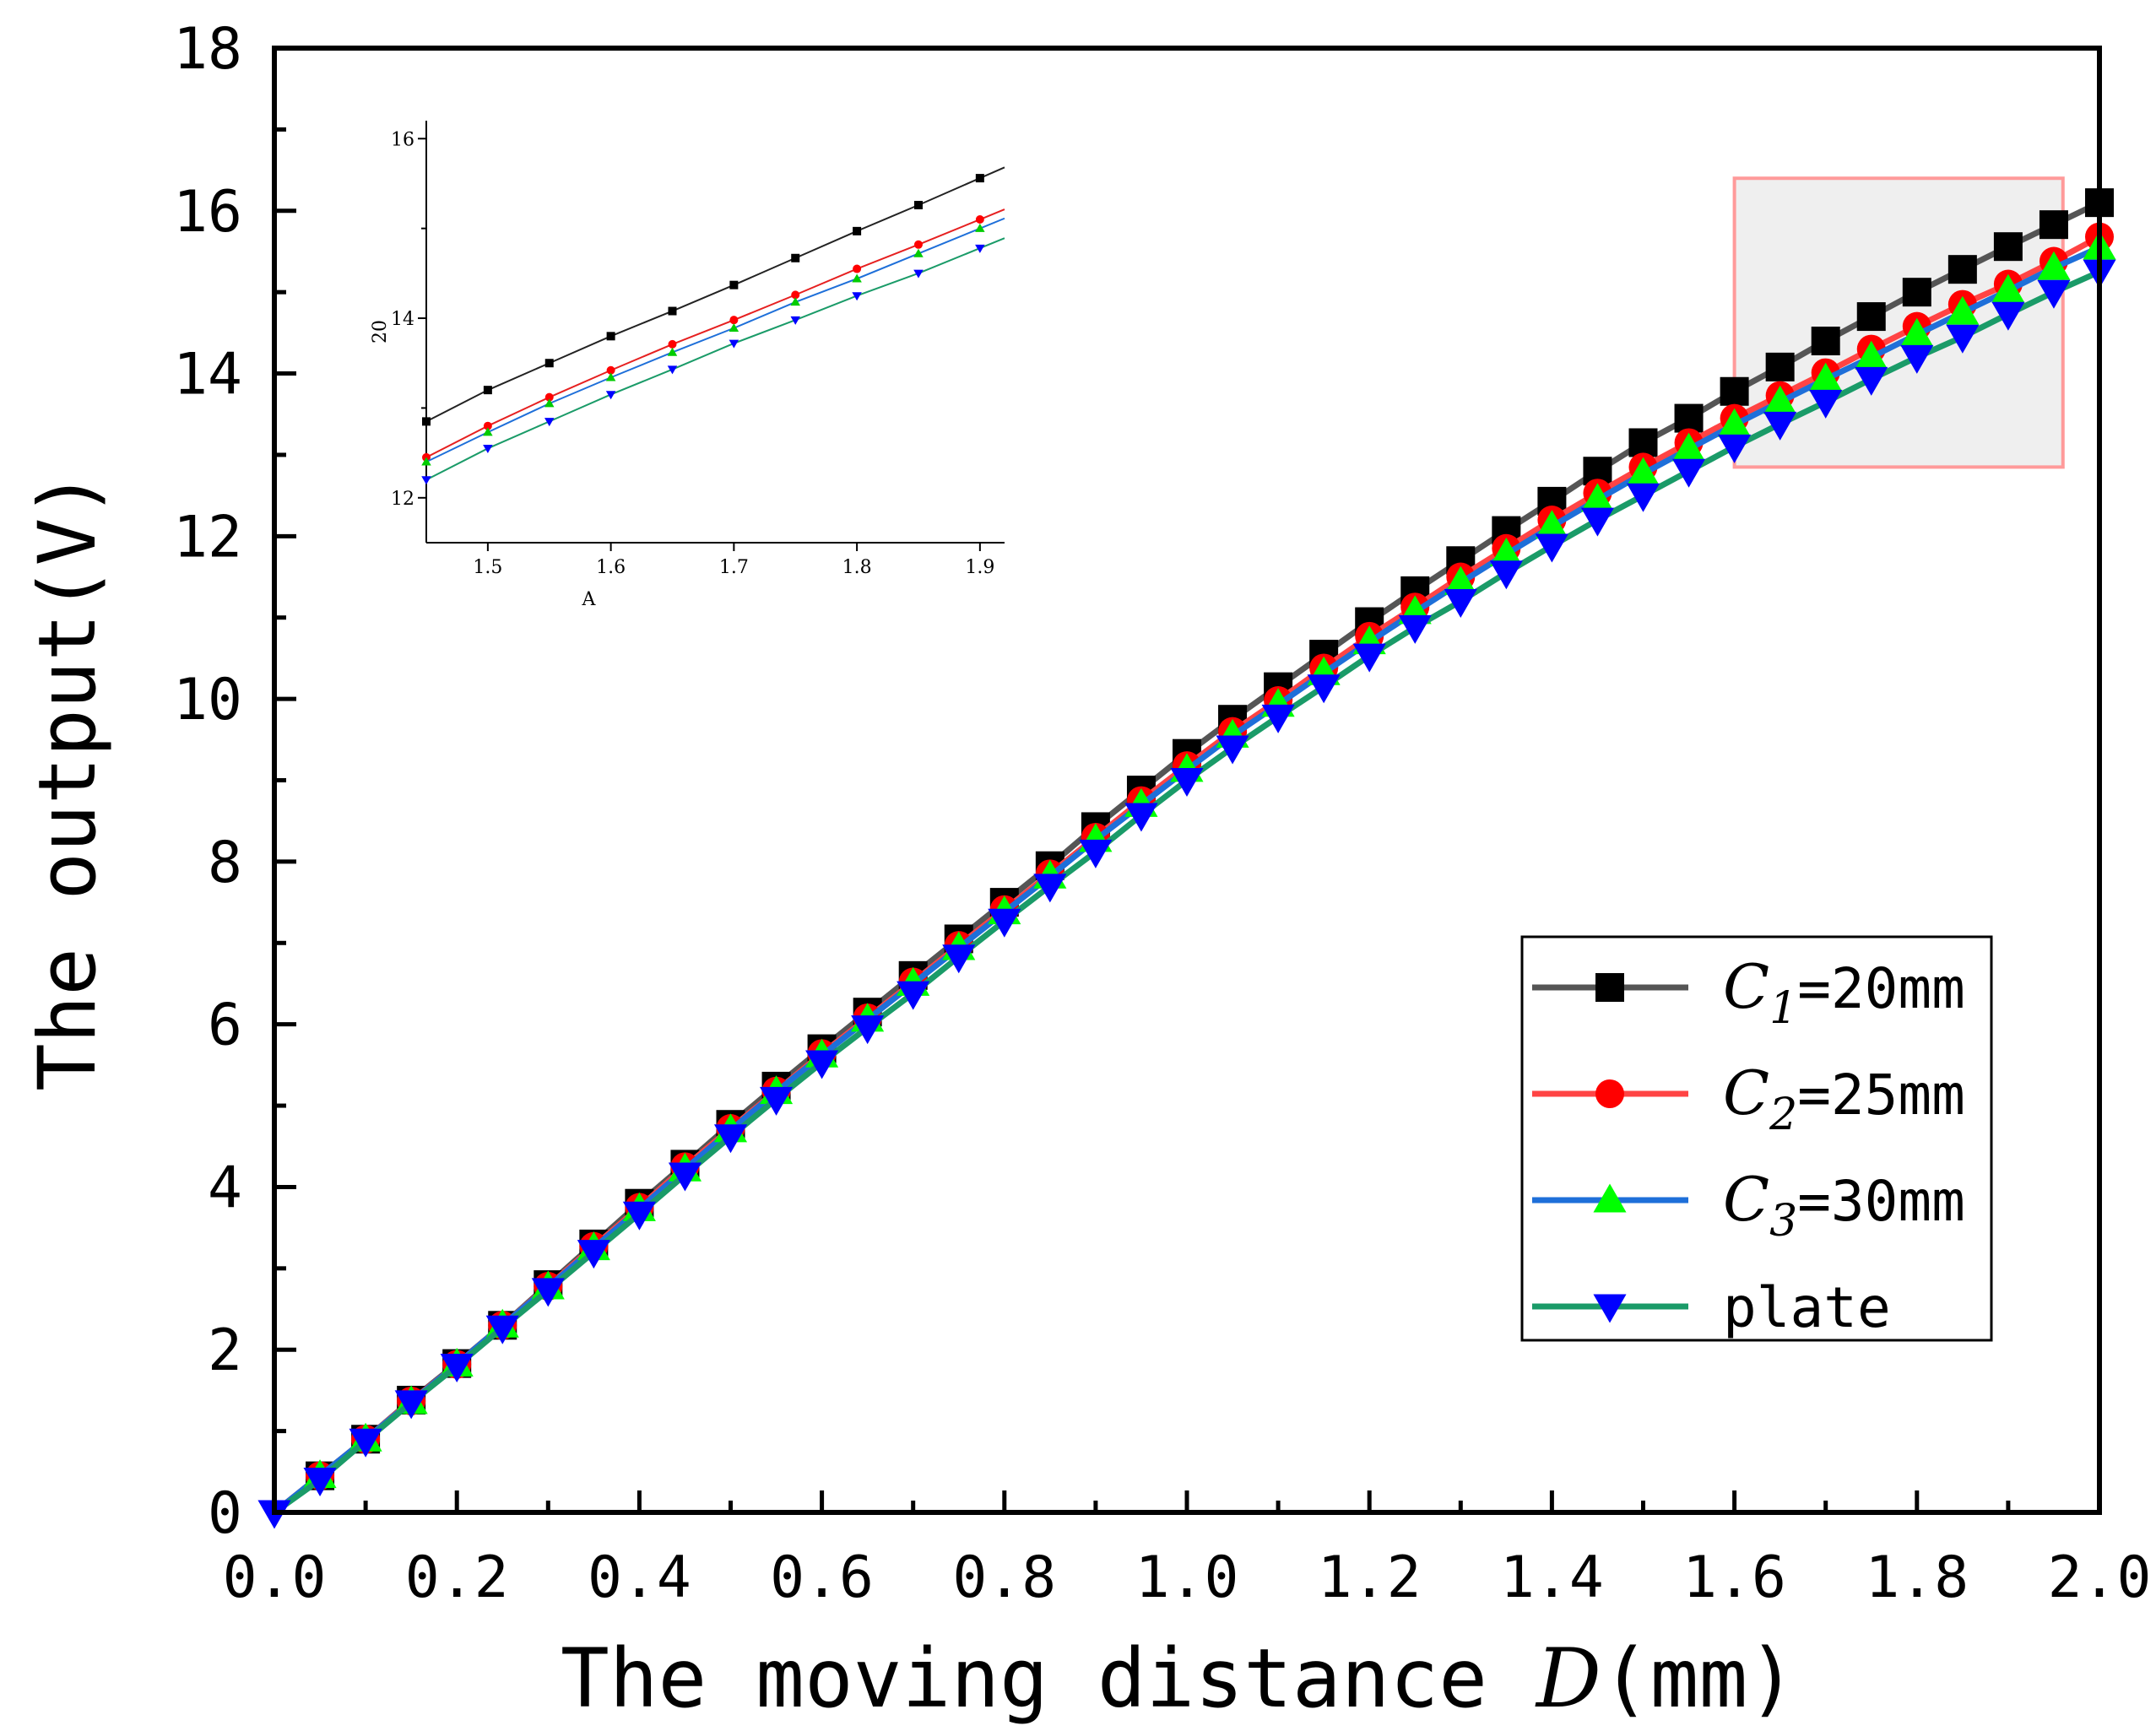  I want to click on y-tick-label: 16, so click(207, 212).